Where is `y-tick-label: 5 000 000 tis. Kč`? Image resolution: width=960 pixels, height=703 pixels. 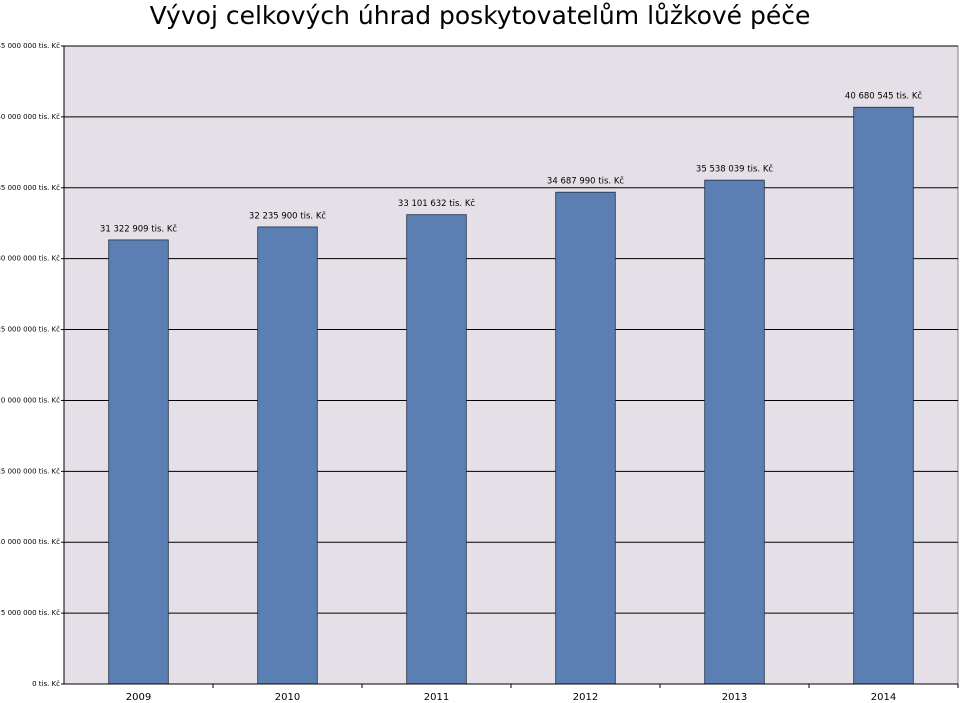
y-tick-label: 5 000 000 tis. Kč is located at coordinates (30, 613).